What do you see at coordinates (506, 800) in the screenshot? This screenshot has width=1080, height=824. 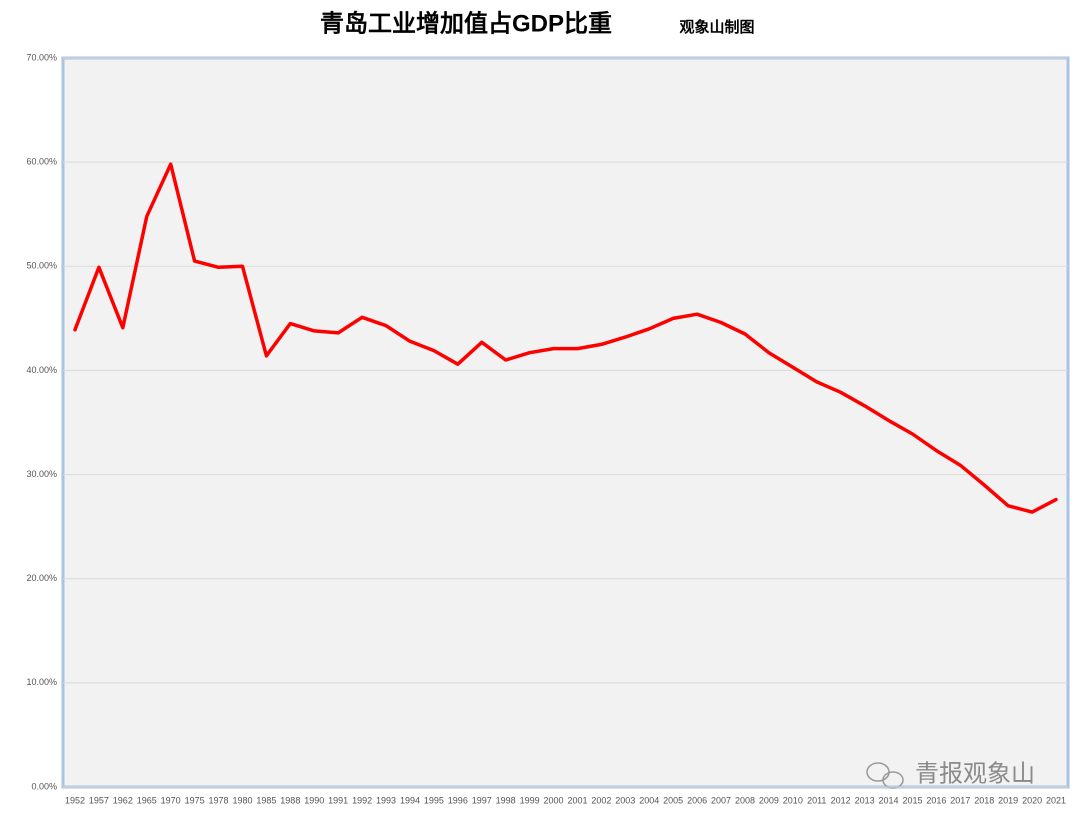 I see `x-tick-label: 1998` at bounding box center [506, 800].